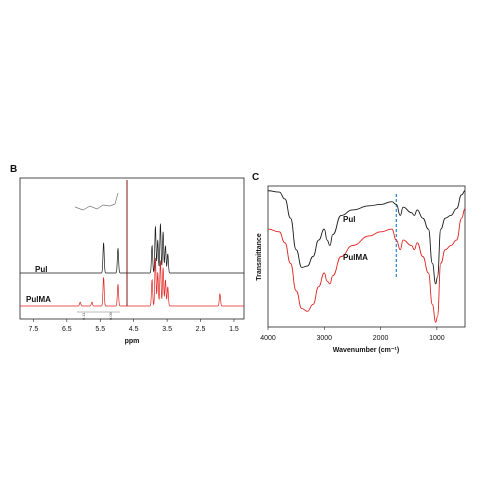 This screenshot has width=489, height=496. Describe the element at coordinates (67, 329) in the screenshot. I see `nmr-x-tick-label: 6.5` at that location.